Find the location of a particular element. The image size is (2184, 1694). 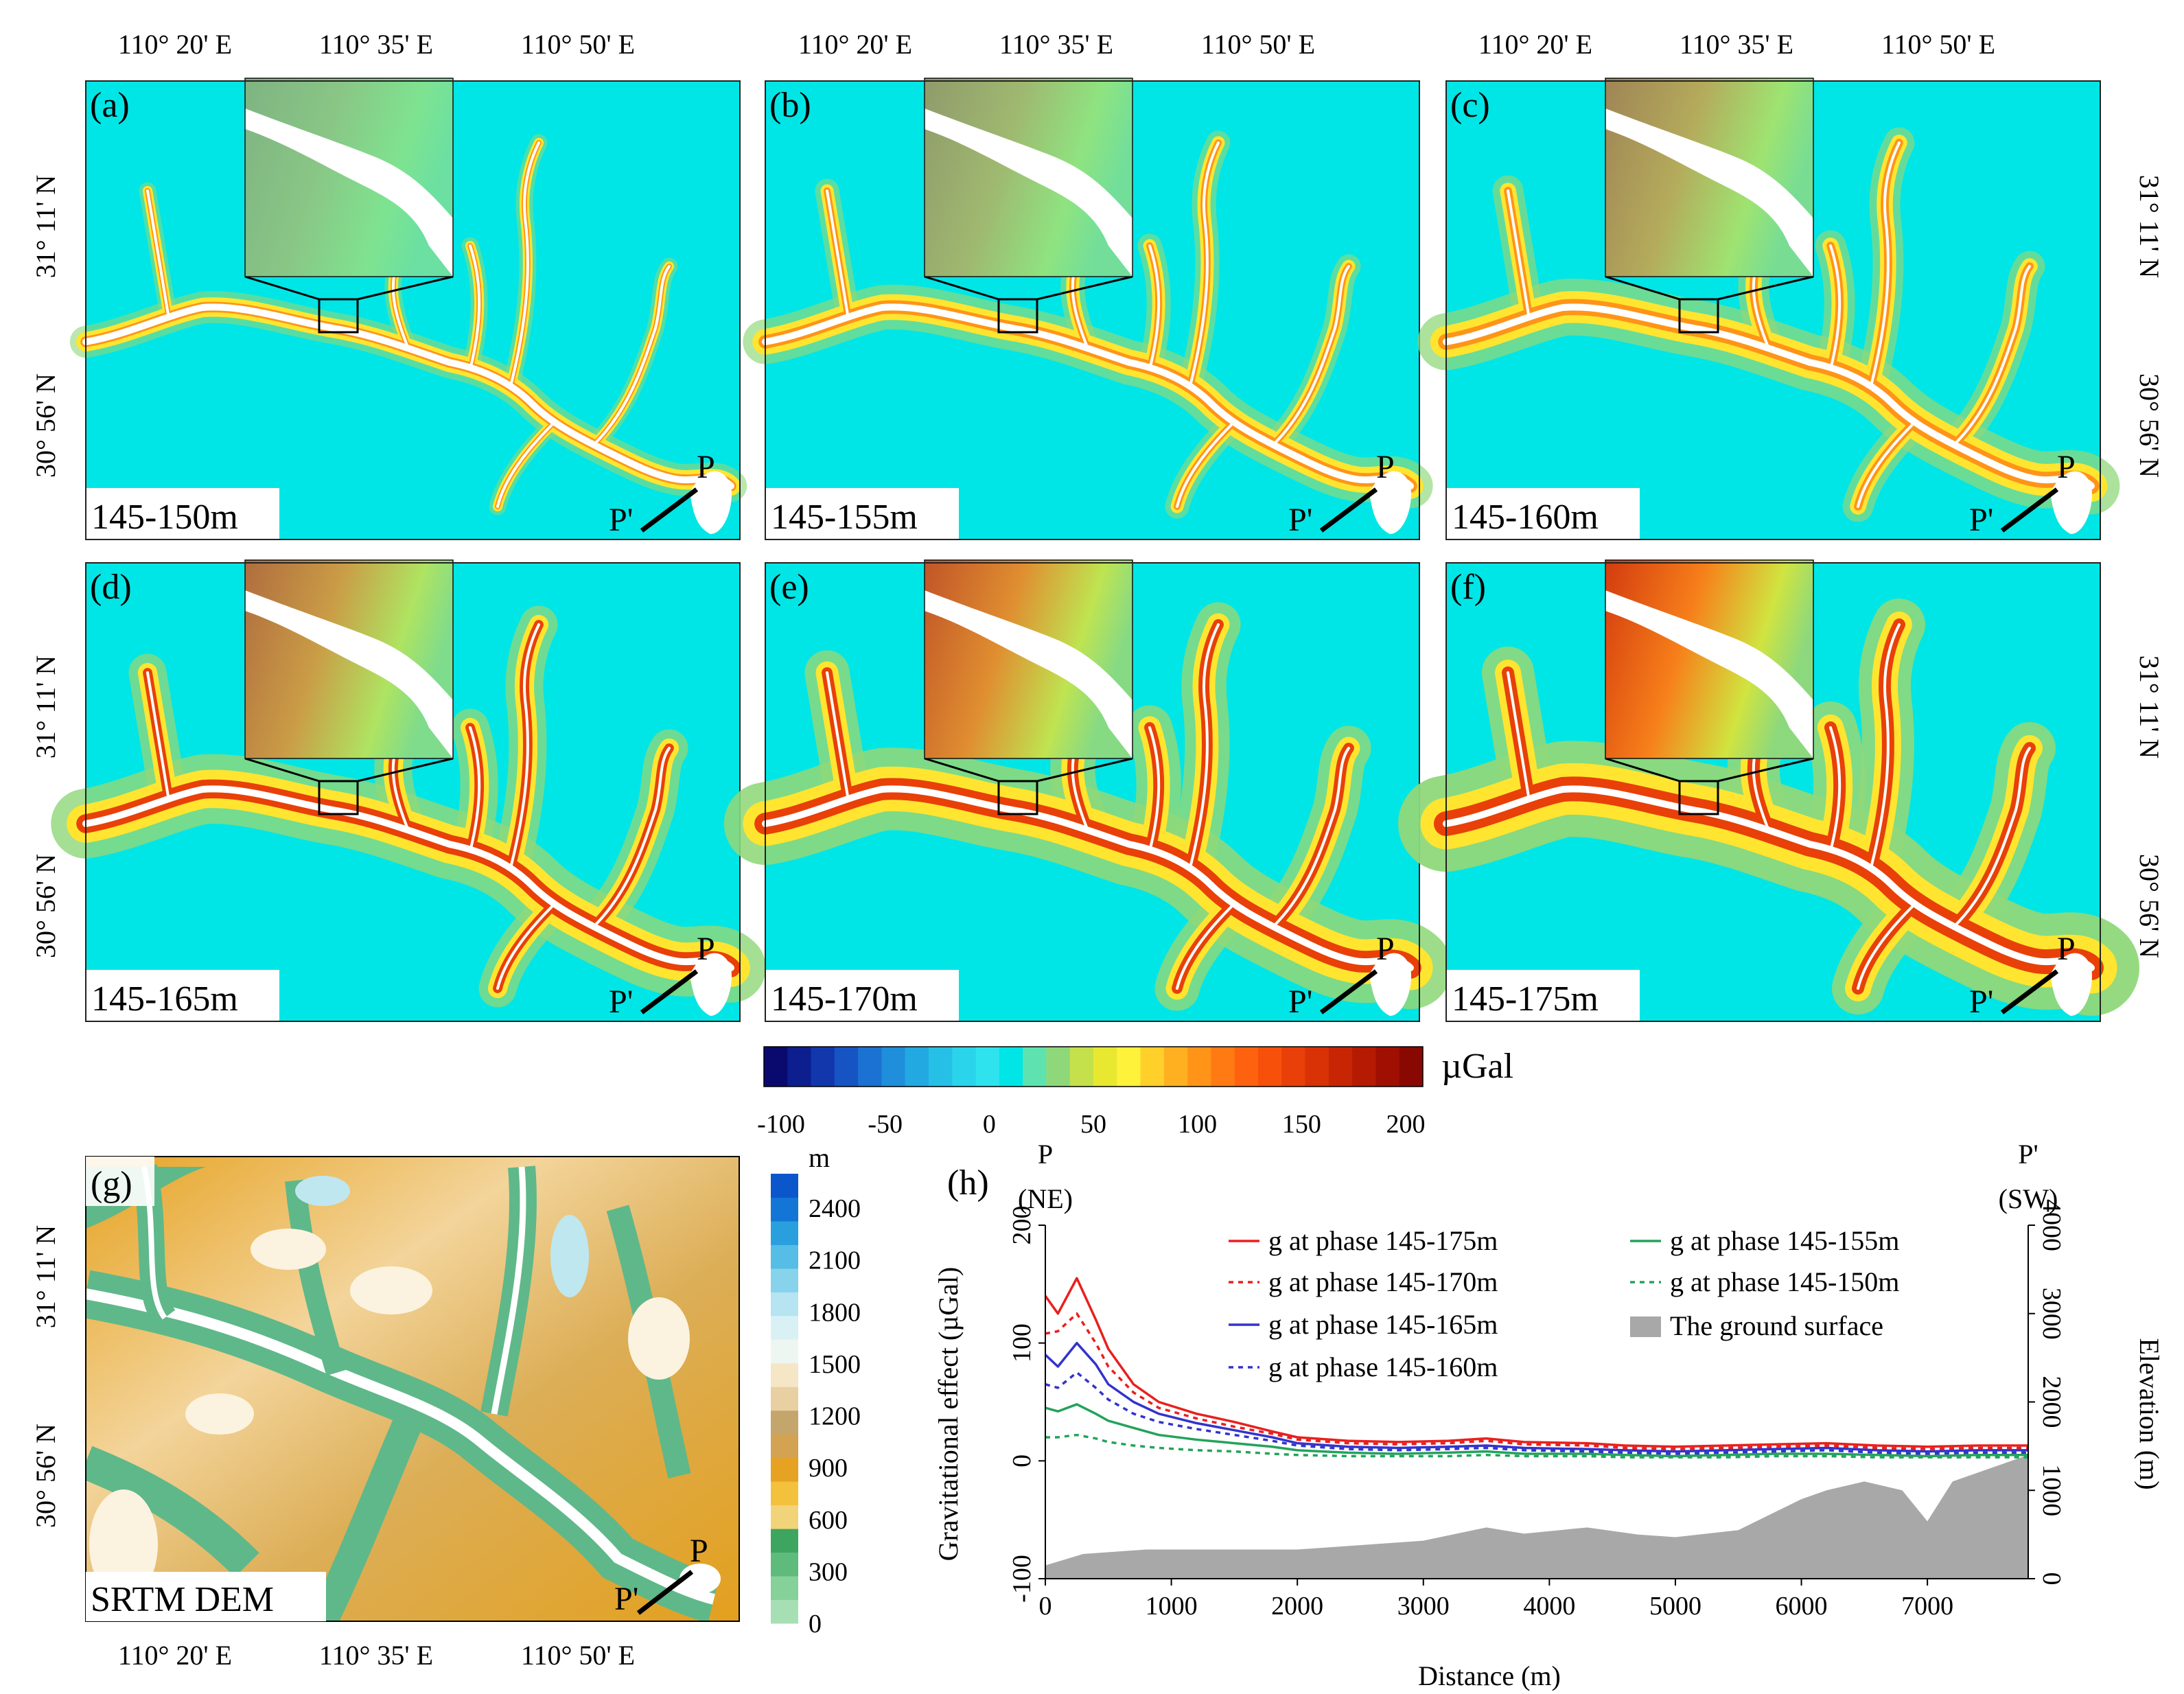

dem-colorbar-tick-label: 900 is located at coordinates (828, 1469).